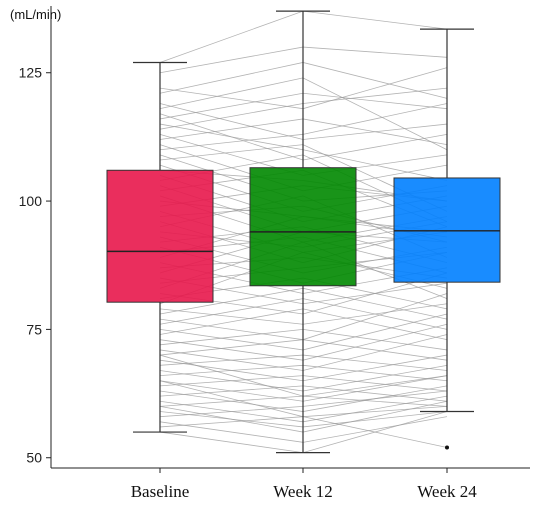 Image resolution: width=550 pixels, height=508 pixels. Describe the element at coordinates (35, 265) in the screenshot. I see `ticks-layer: 50 75 100 125` at that location.